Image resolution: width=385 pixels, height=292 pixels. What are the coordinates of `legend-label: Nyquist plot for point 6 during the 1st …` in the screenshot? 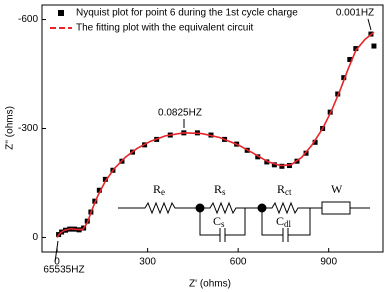 It's located at (187, 13).